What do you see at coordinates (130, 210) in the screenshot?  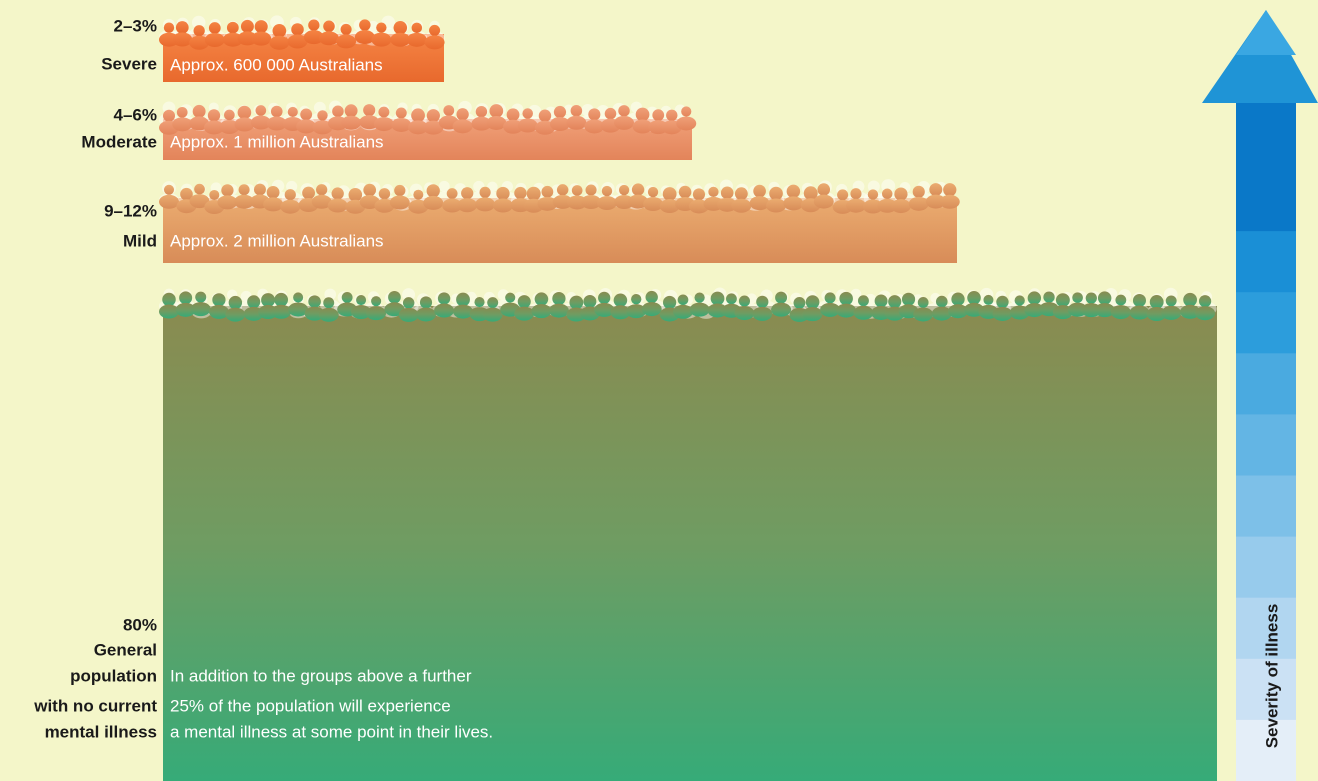 I see `group-percent: 9–12%` at bounding box center [130, 210].